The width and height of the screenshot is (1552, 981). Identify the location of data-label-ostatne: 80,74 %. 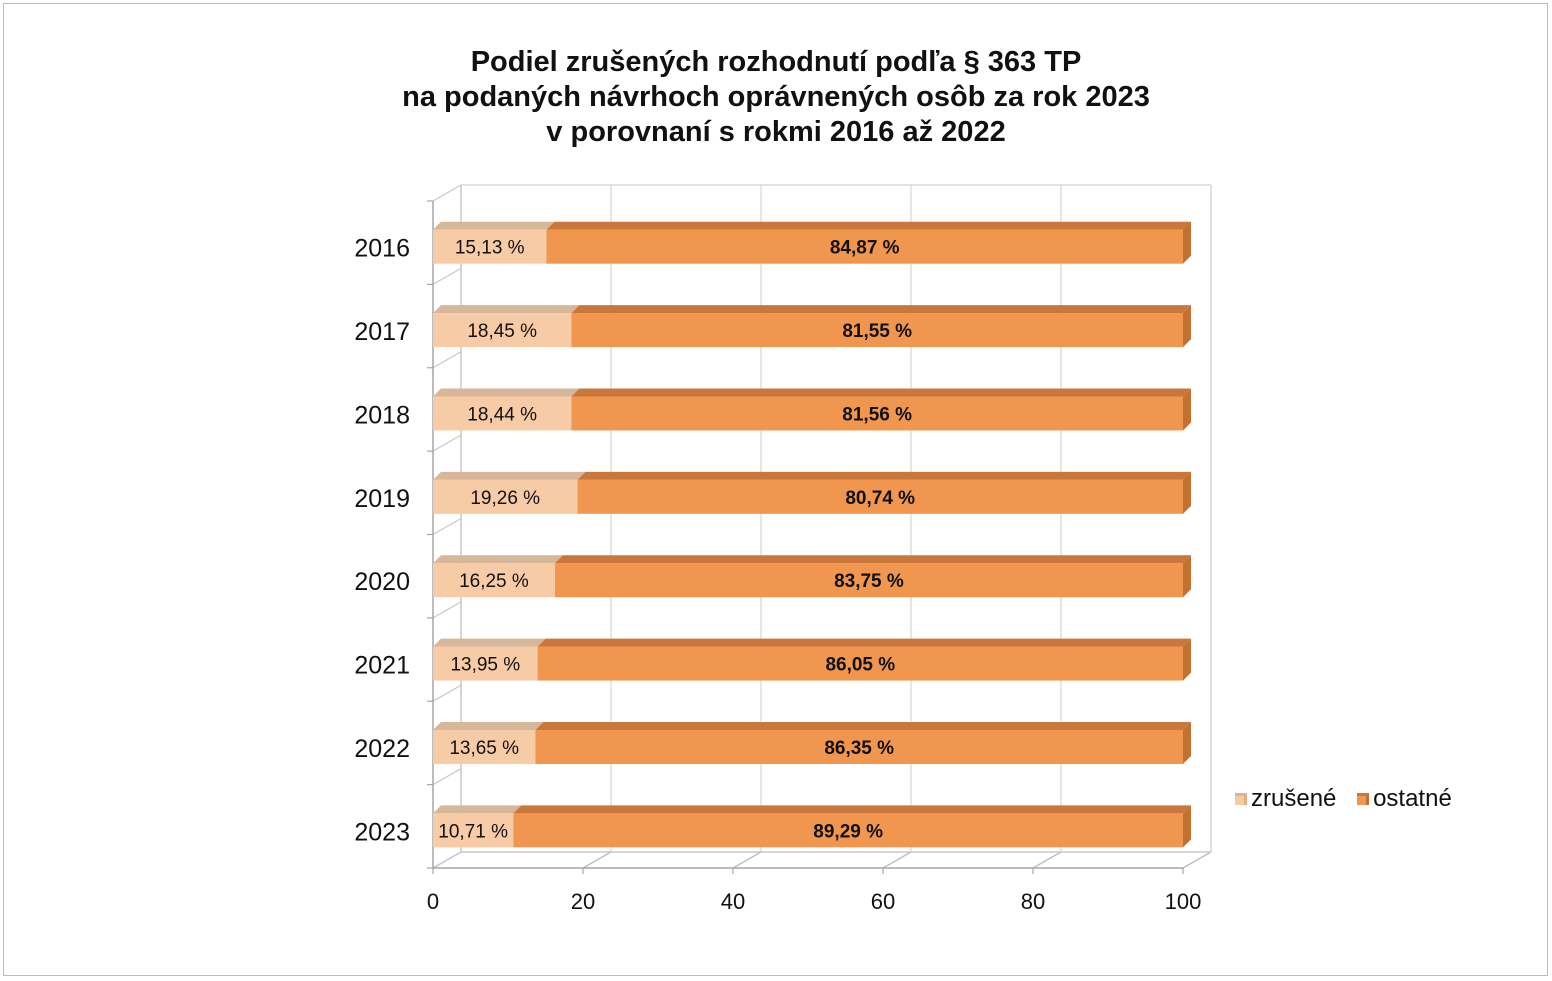
(880, 498).